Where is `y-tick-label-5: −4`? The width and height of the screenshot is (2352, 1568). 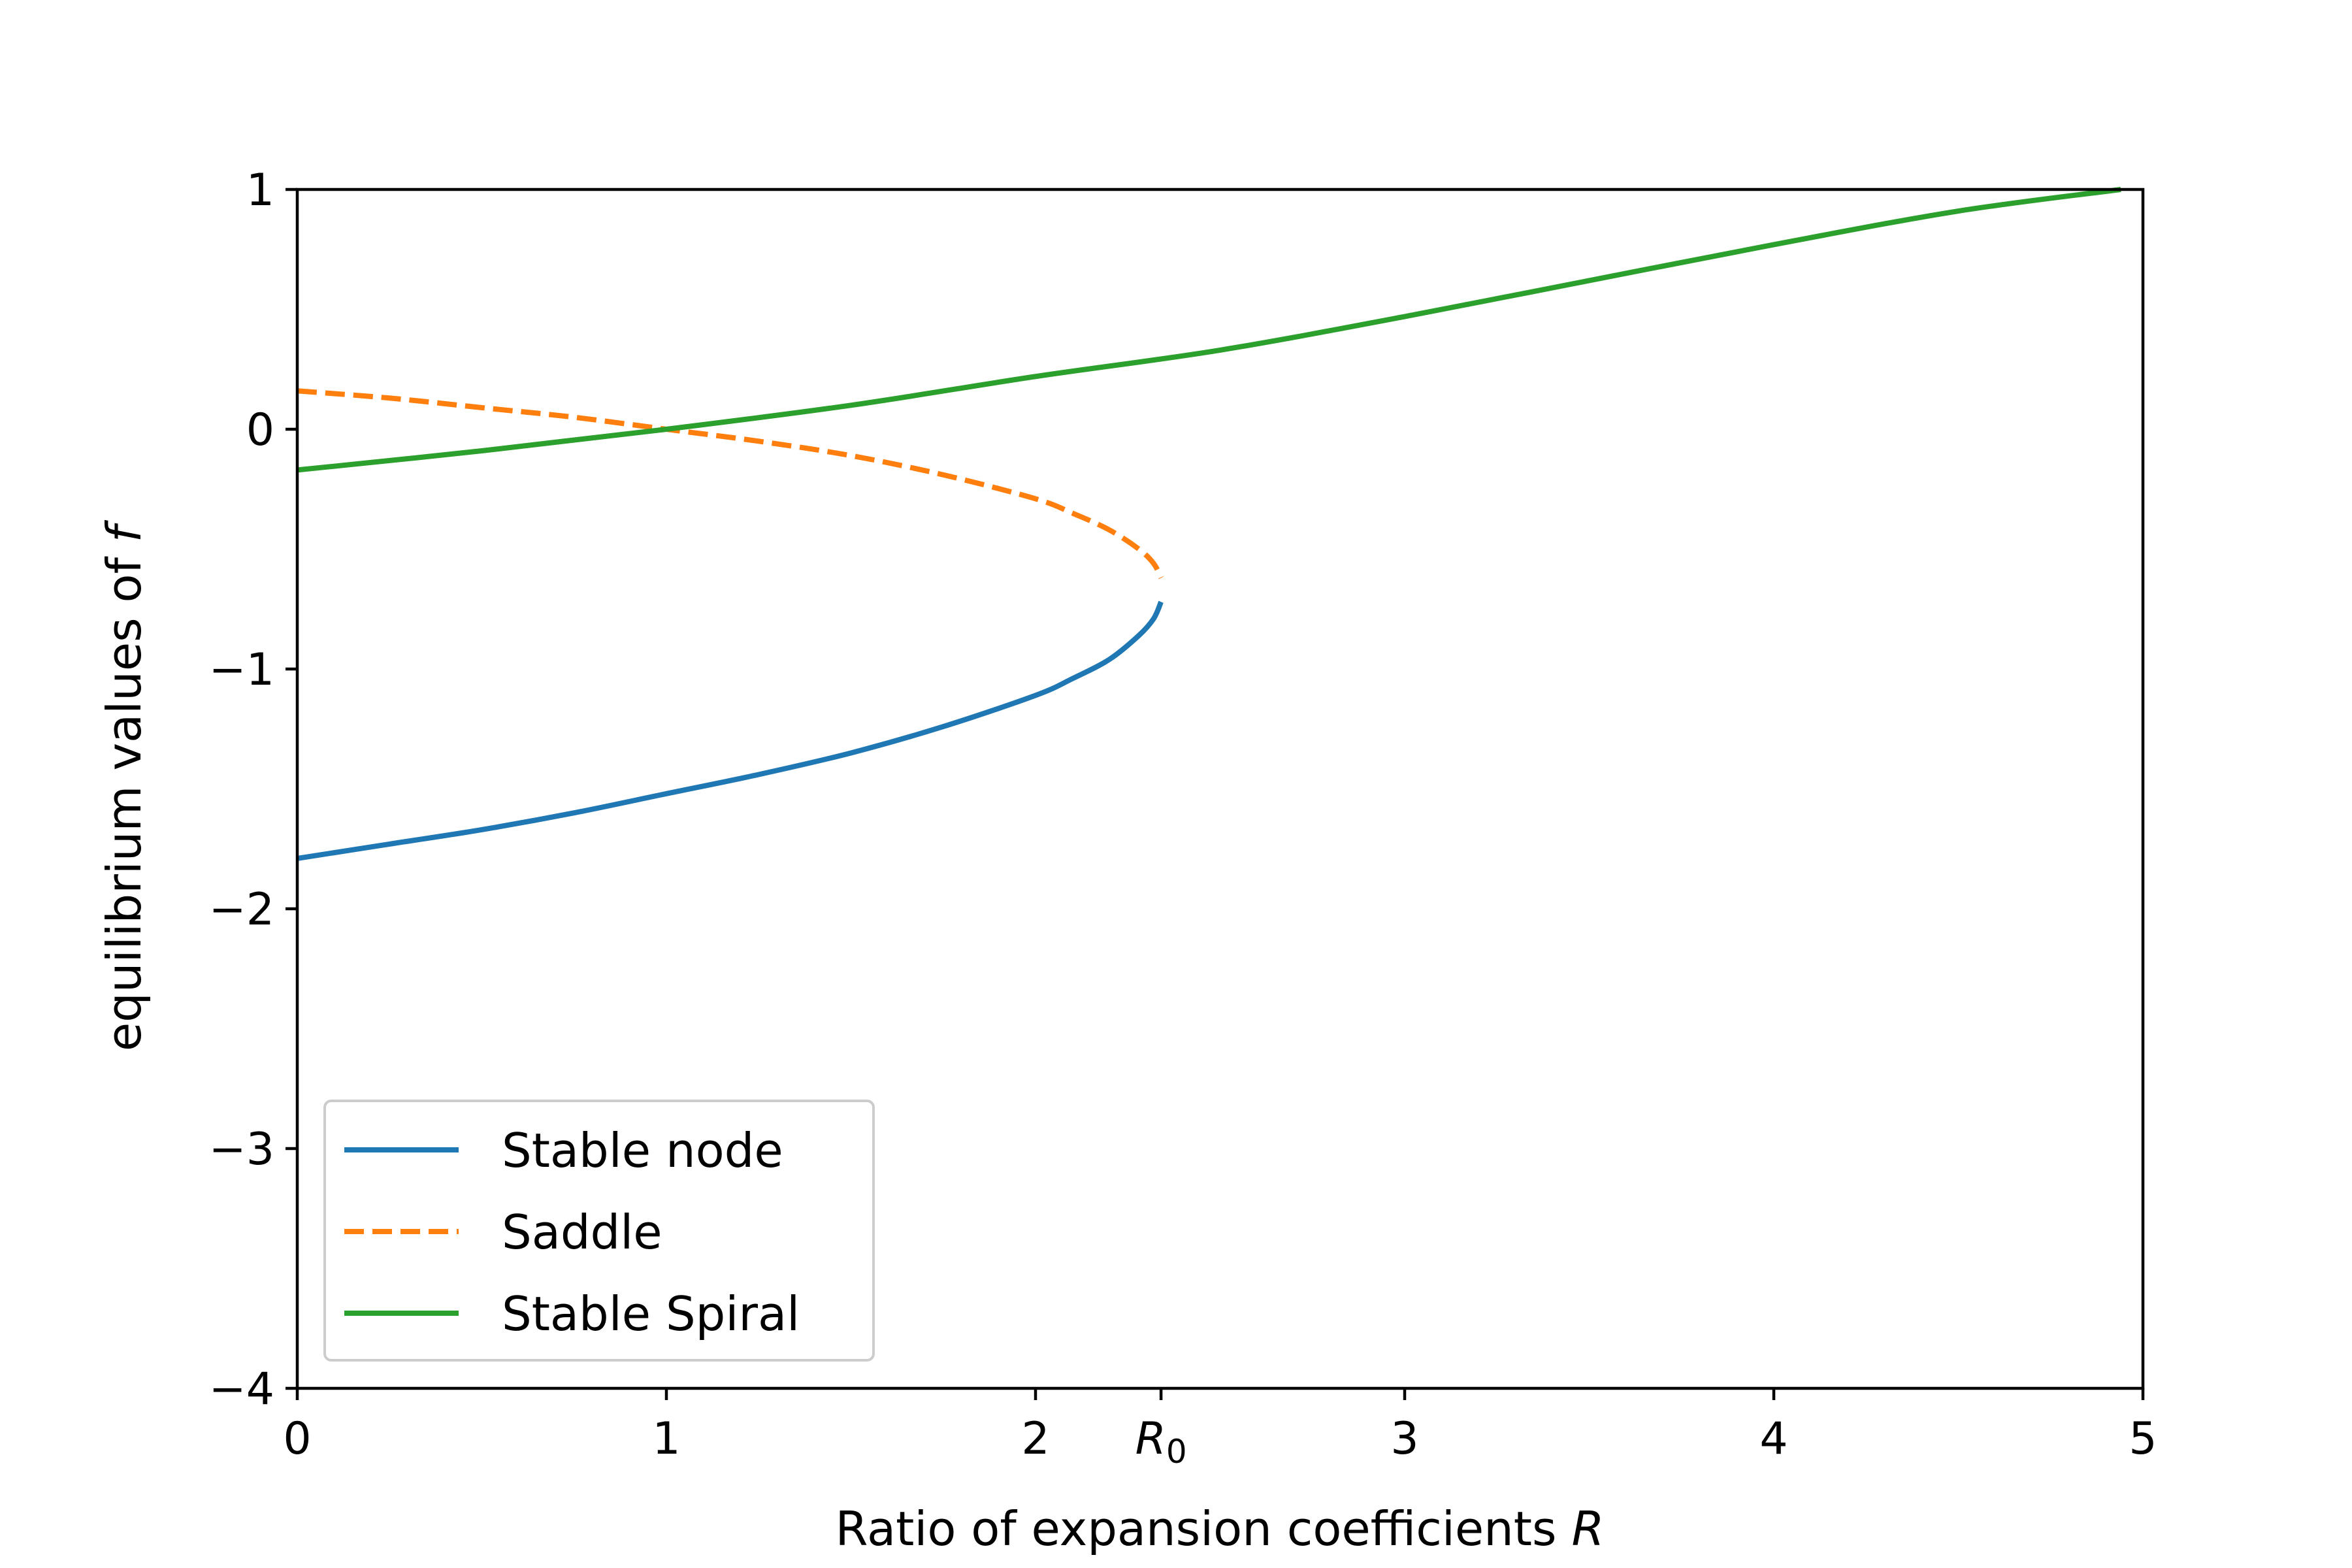 y-tick-label-5: −4 is located at coordinates (241, 1389).